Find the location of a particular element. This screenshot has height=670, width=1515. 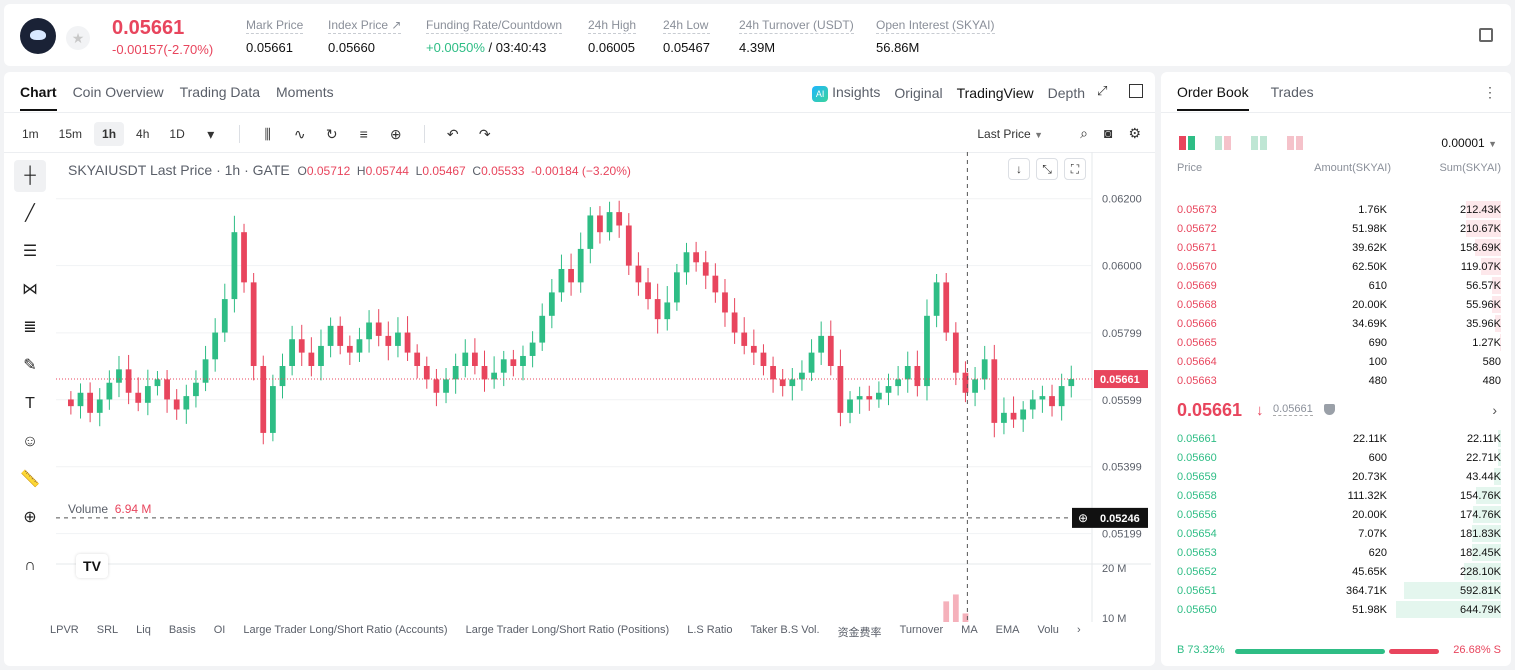

template-icon: ≡ is located at coordinates (363, 134).